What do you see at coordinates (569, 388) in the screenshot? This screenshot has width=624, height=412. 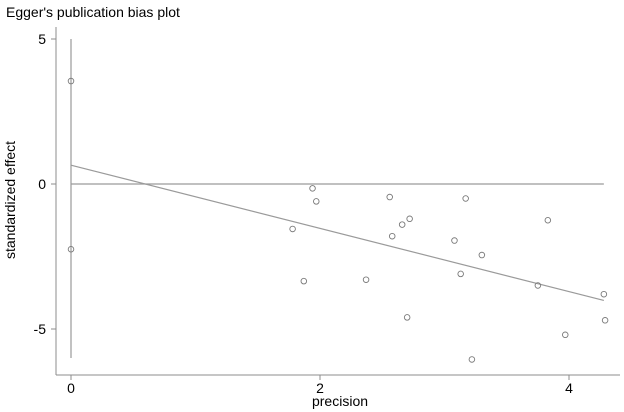 I see `x-tick-label: 4` at bounding box center [569, 388].